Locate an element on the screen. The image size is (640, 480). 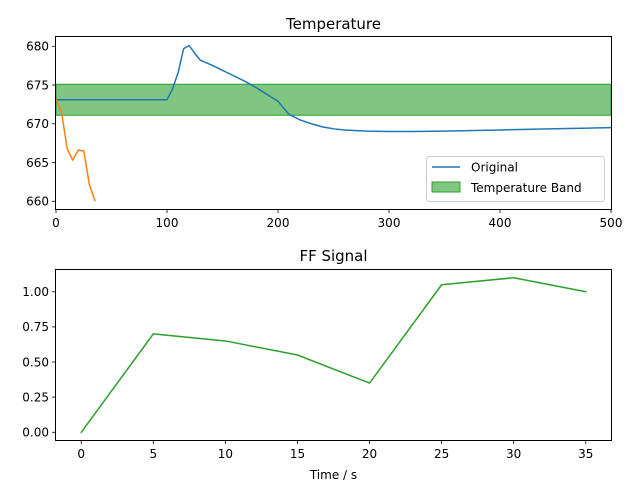
x-tick-label: 400 is located at coordinates (500, 223).